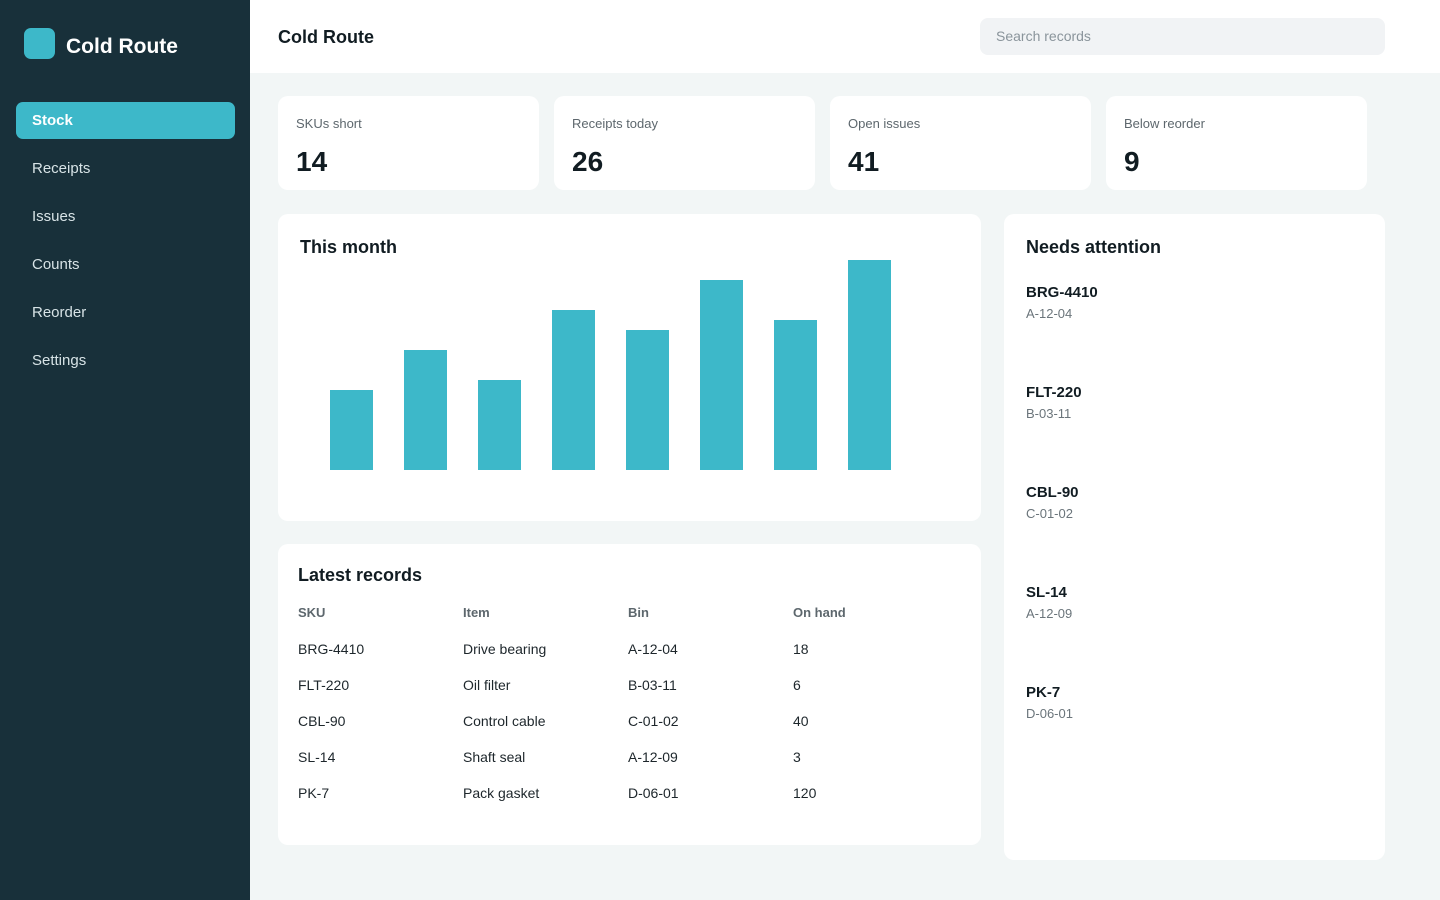 The height and width of the screenshot is (900, 1440). Describe the element at coordinates (797, 757) in the screenshot. I see `table-cell: 3` at that location.